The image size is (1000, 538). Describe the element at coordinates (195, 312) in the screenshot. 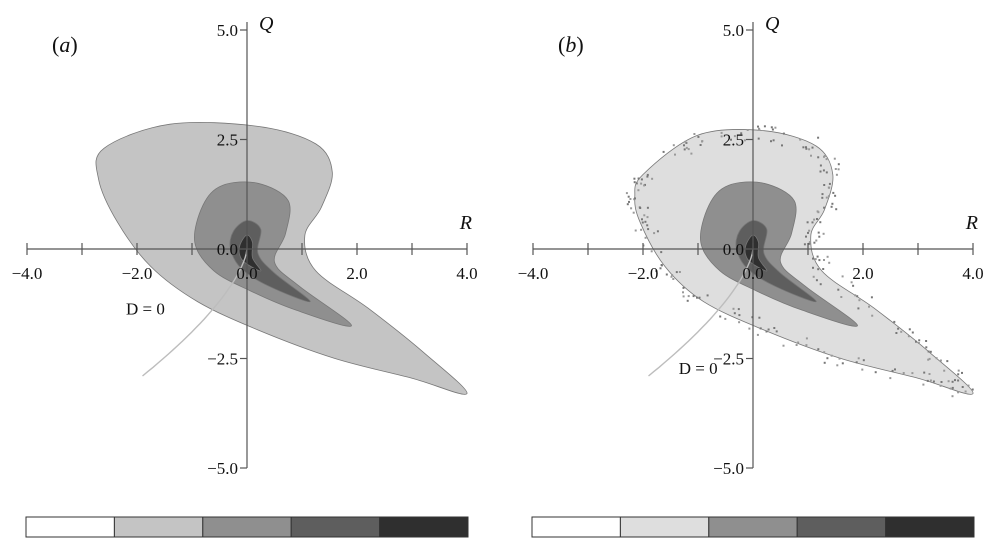

I see `d-zero-curve-a` at that location.